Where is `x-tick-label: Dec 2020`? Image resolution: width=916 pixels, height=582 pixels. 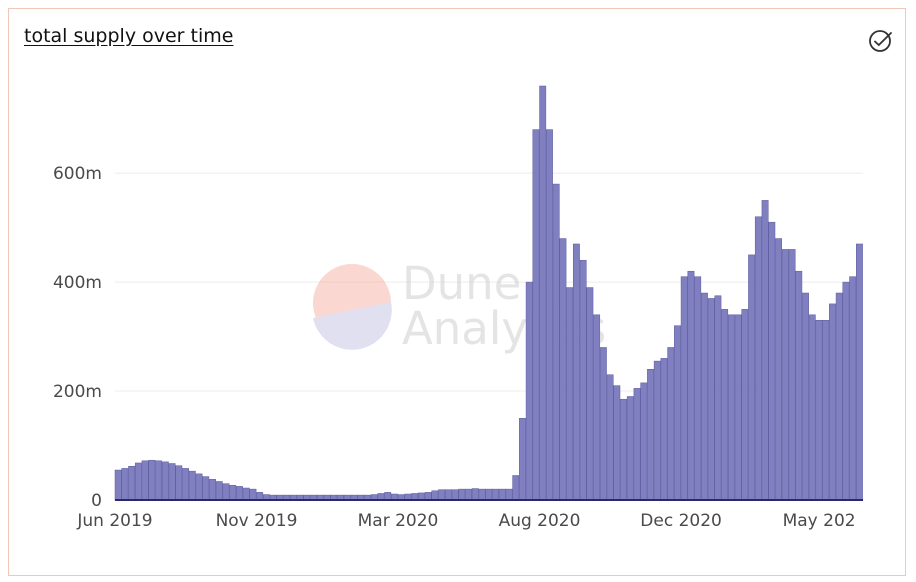 x-tick-label: Dec 2020 is located at coordinates (681, 521).